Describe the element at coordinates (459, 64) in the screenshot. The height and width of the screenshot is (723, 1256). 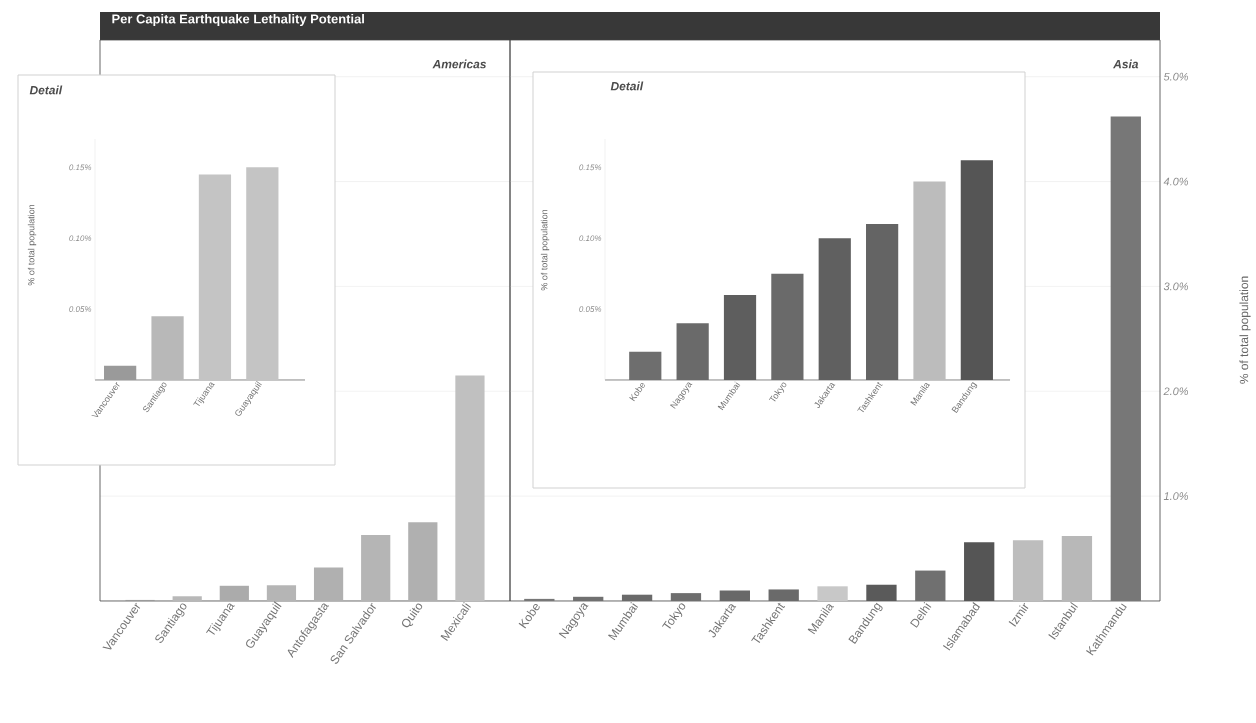
I see `text: Americas` at that location.